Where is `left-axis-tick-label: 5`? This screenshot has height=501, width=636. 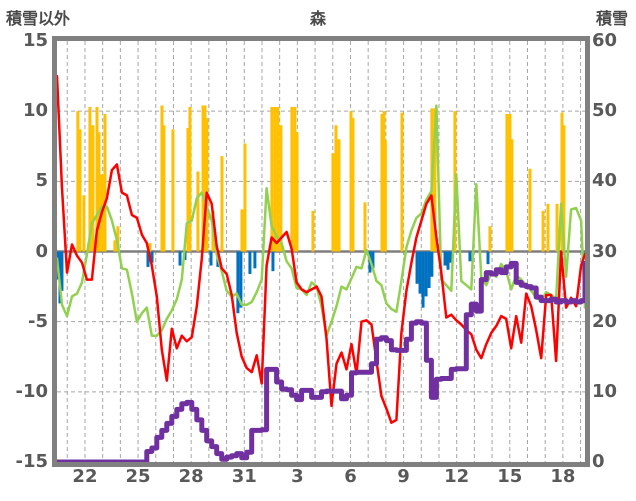 left-axis-tick-label: 5 is located at coordinates (41, 181).